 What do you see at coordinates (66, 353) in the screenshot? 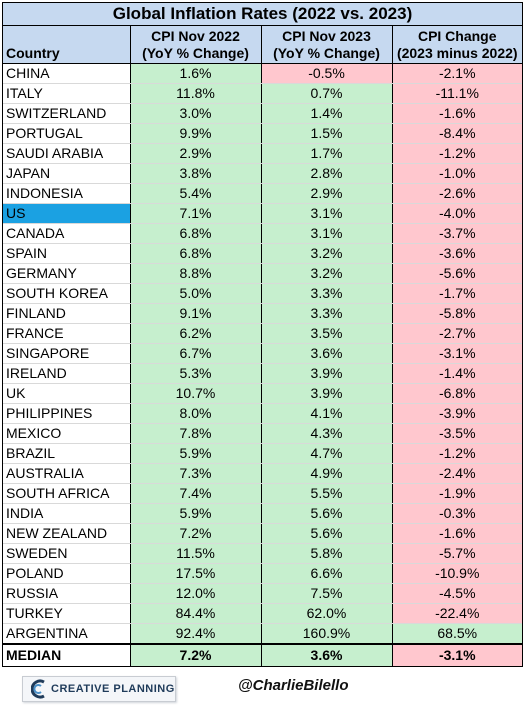
I see `country-cell: SINGAPORE` at bounding box center [66, 353].